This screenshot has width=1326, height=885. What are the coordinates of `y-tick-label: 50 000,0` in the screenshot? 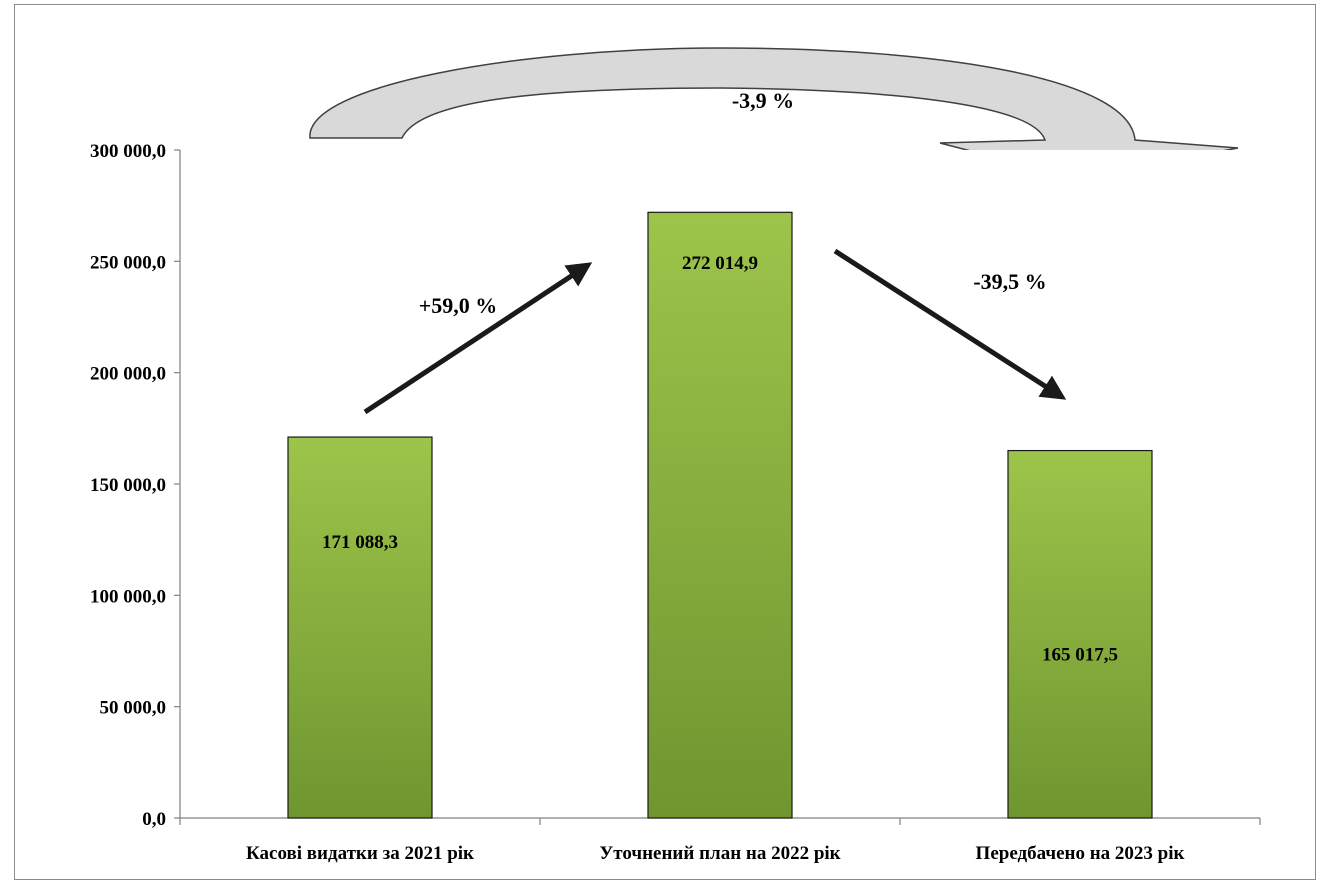 It's located at (133, 708).